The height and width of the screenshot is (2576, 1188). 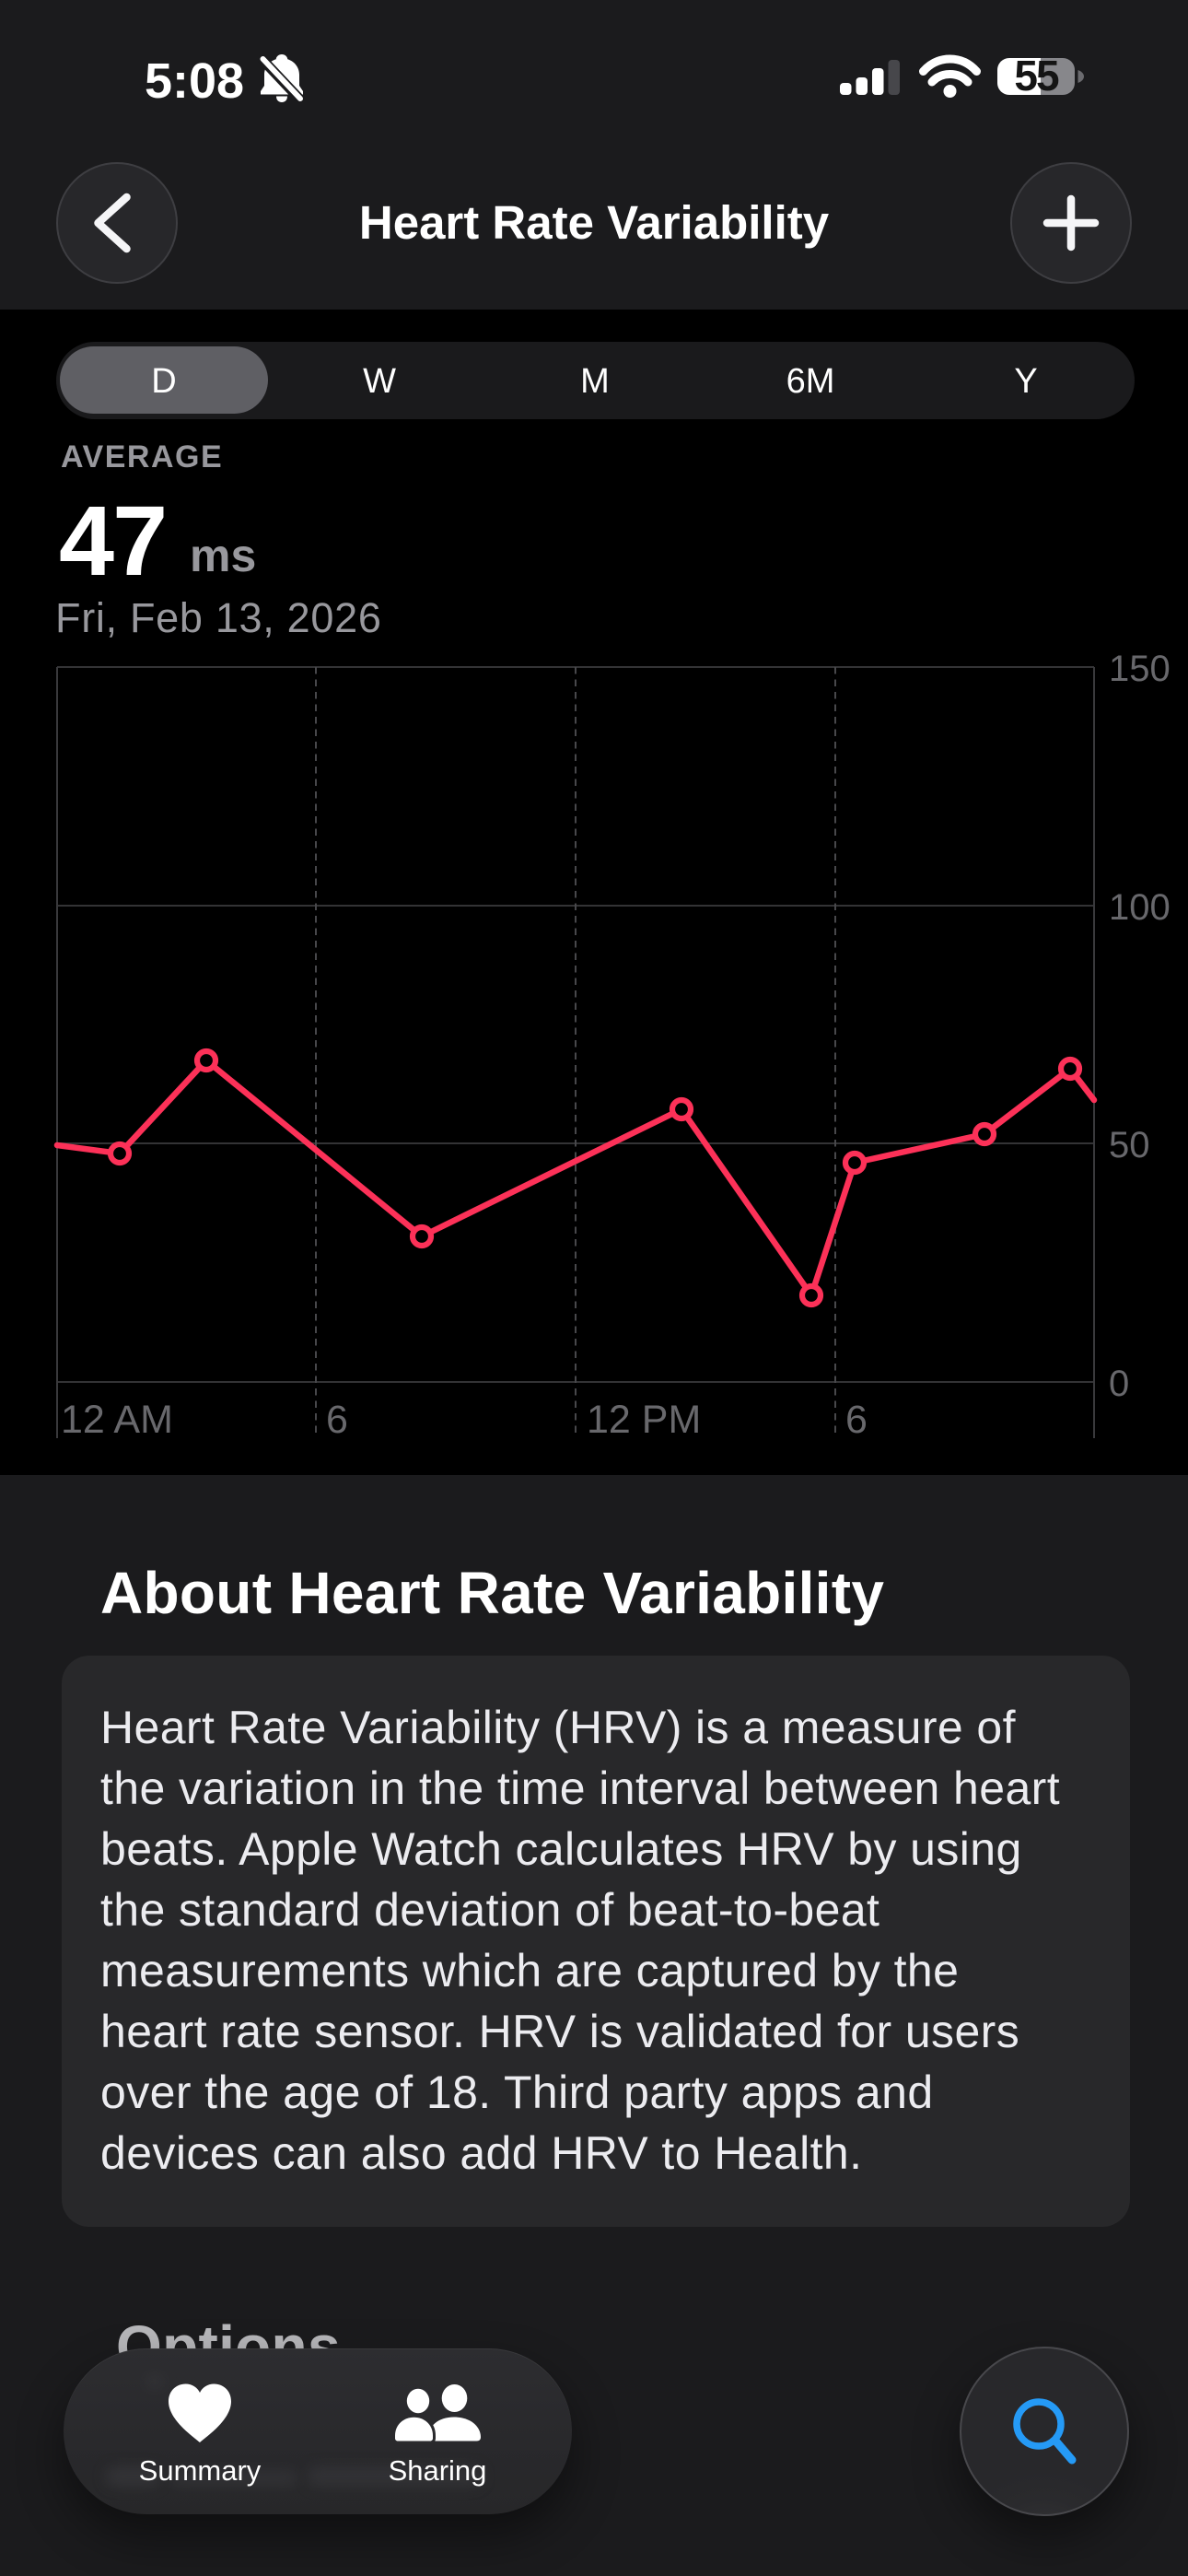 What do you see at coordinates (117, 1420) in the screenshot?
I see `svg-text: 12 AM` at bounding box center [117, 1420].